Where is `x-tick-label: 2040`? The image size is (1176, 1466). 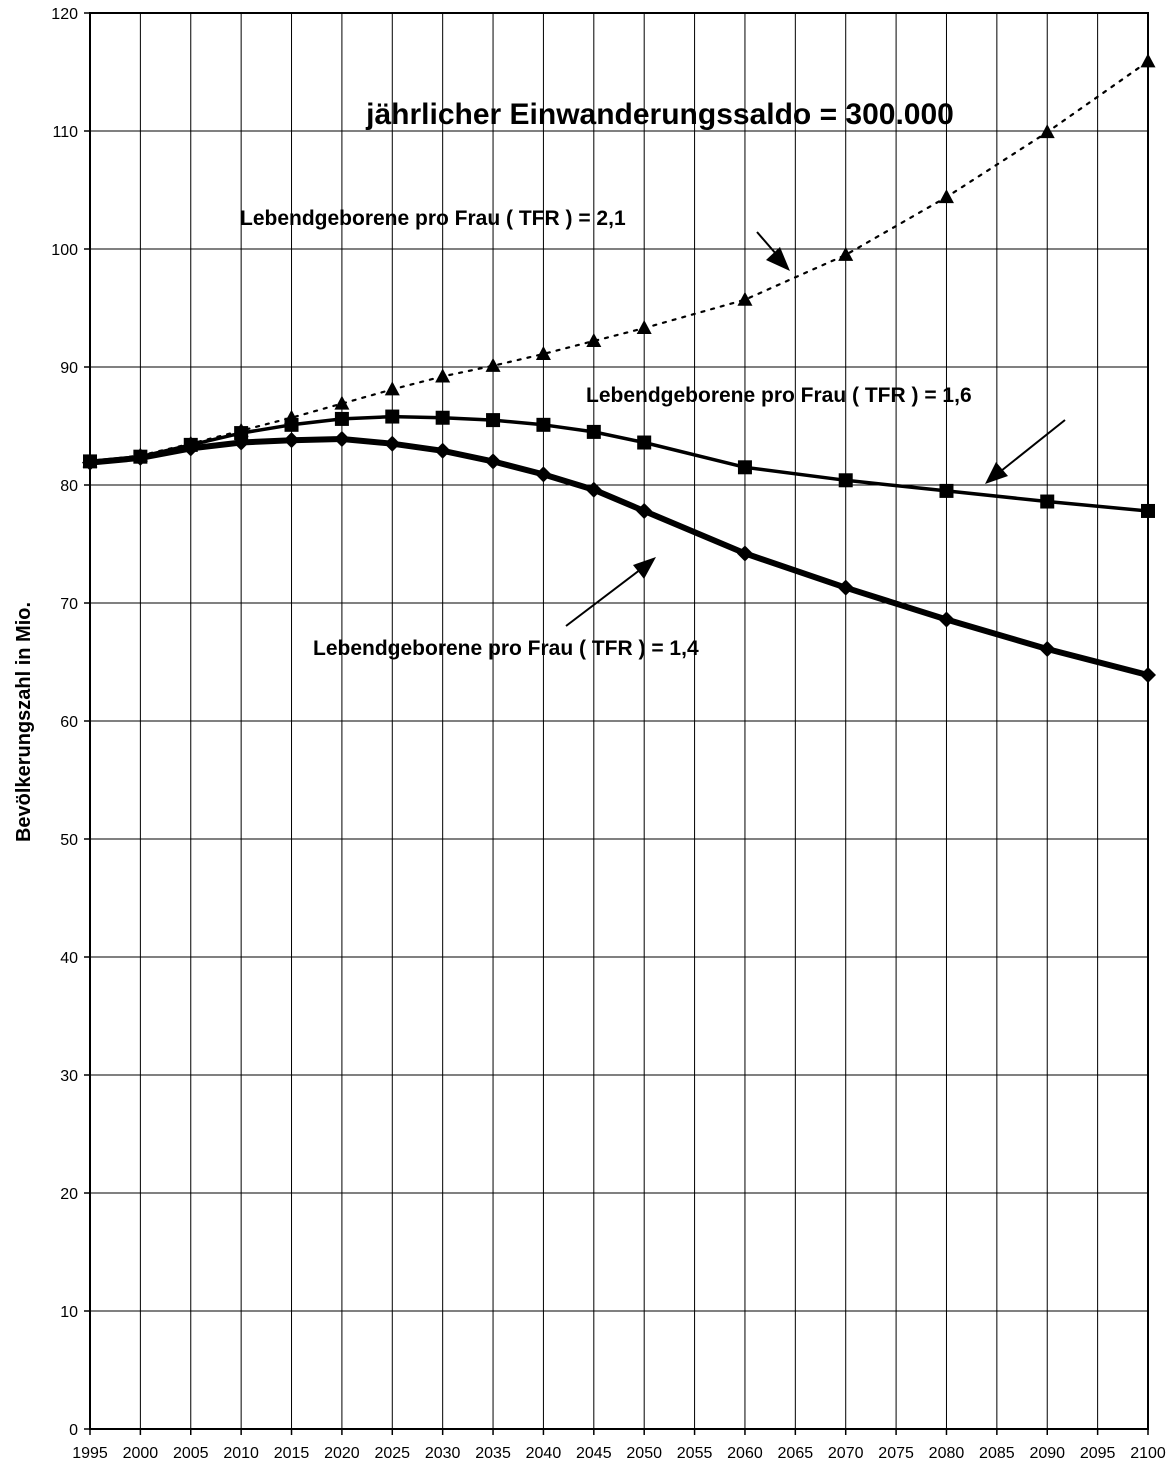 x-tick-label: 2040 is located at coordinates (544, 1453).